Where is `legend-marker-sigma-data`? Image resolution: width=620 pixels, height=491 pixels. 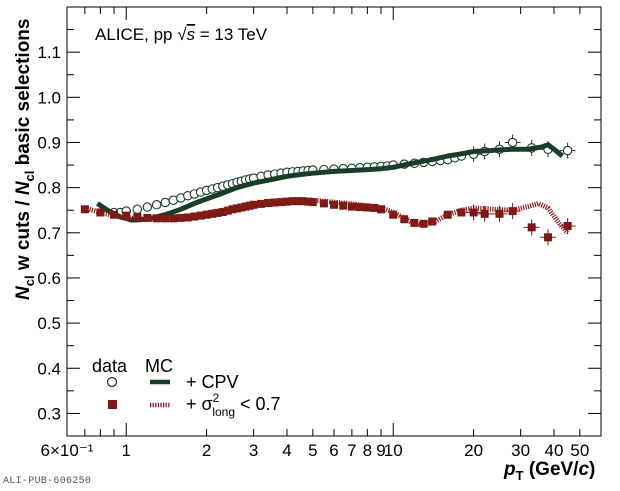
legend-marker-sigma-data is located at coordinates (112, 404).